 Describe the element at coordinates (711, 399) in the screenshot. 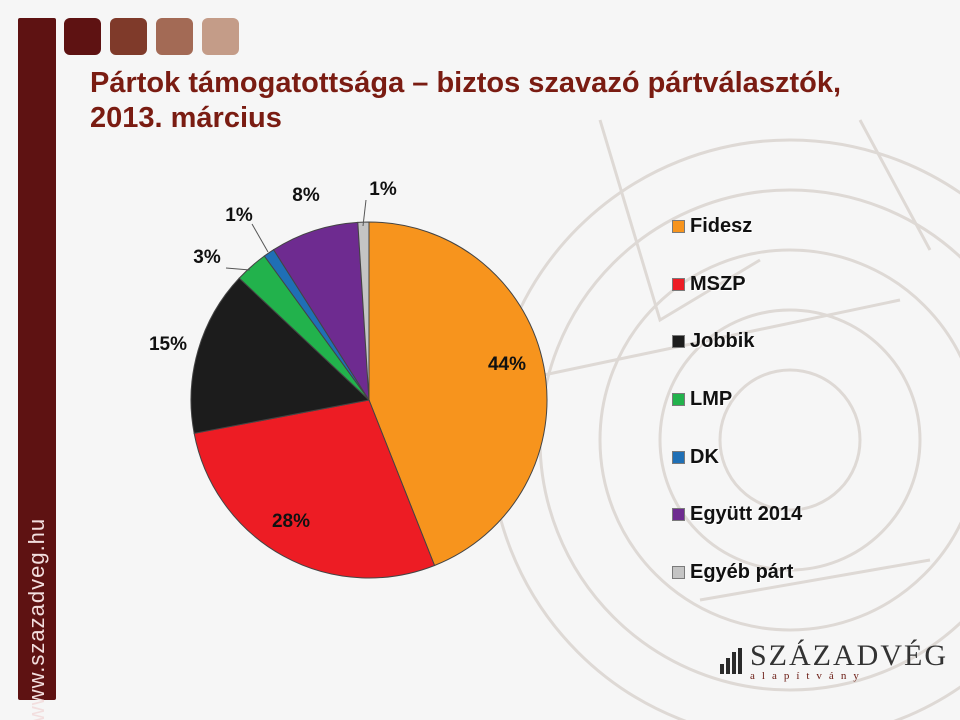

I see `legend-label: LMP` at that location.